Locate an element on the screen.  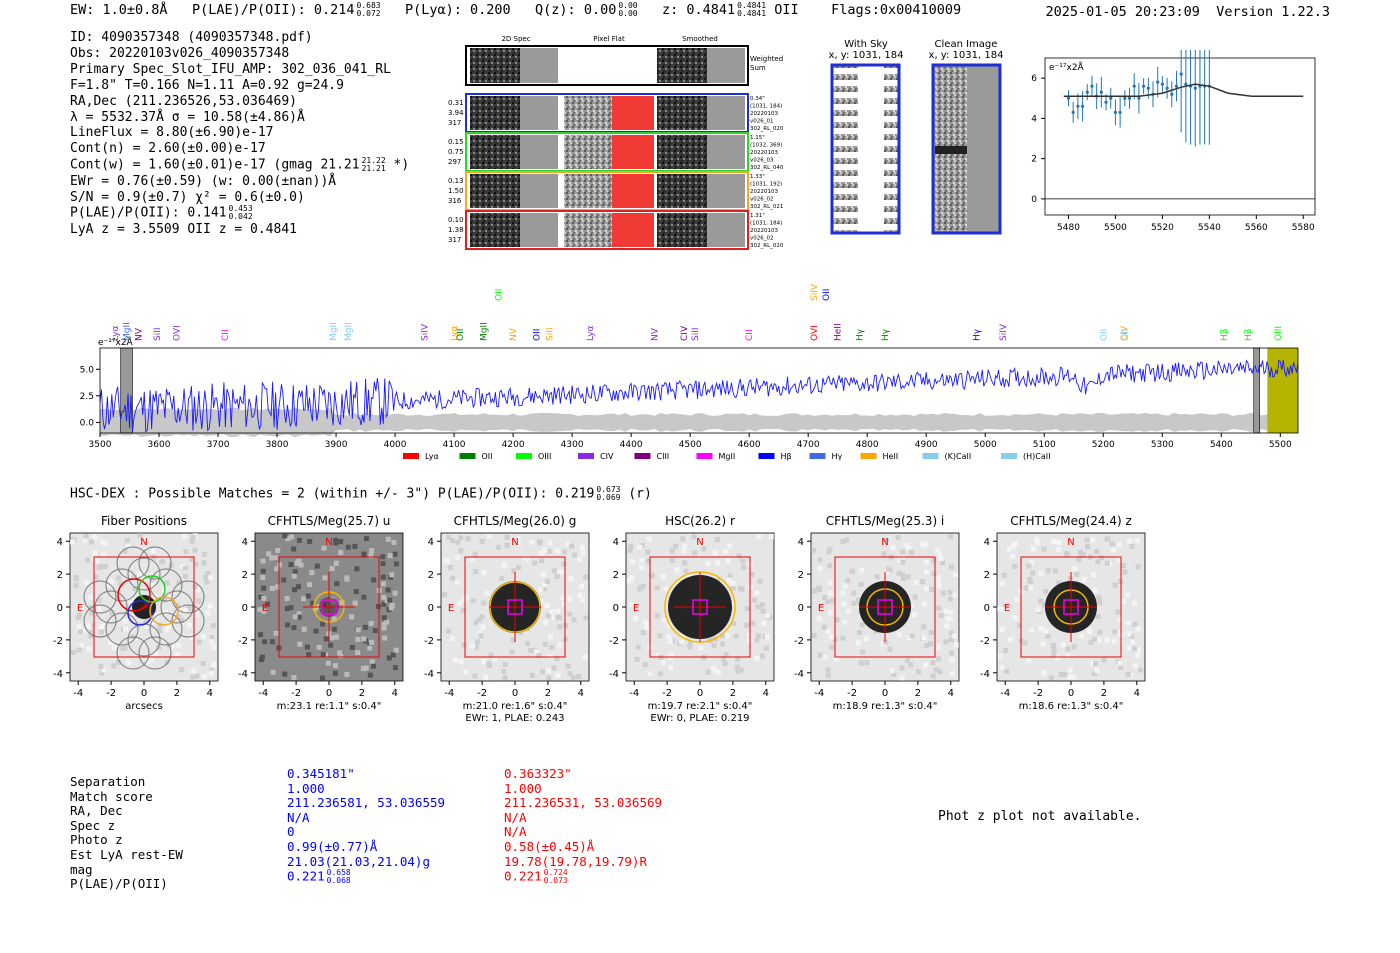
legend-swatch is located at coordinates (467, 456).